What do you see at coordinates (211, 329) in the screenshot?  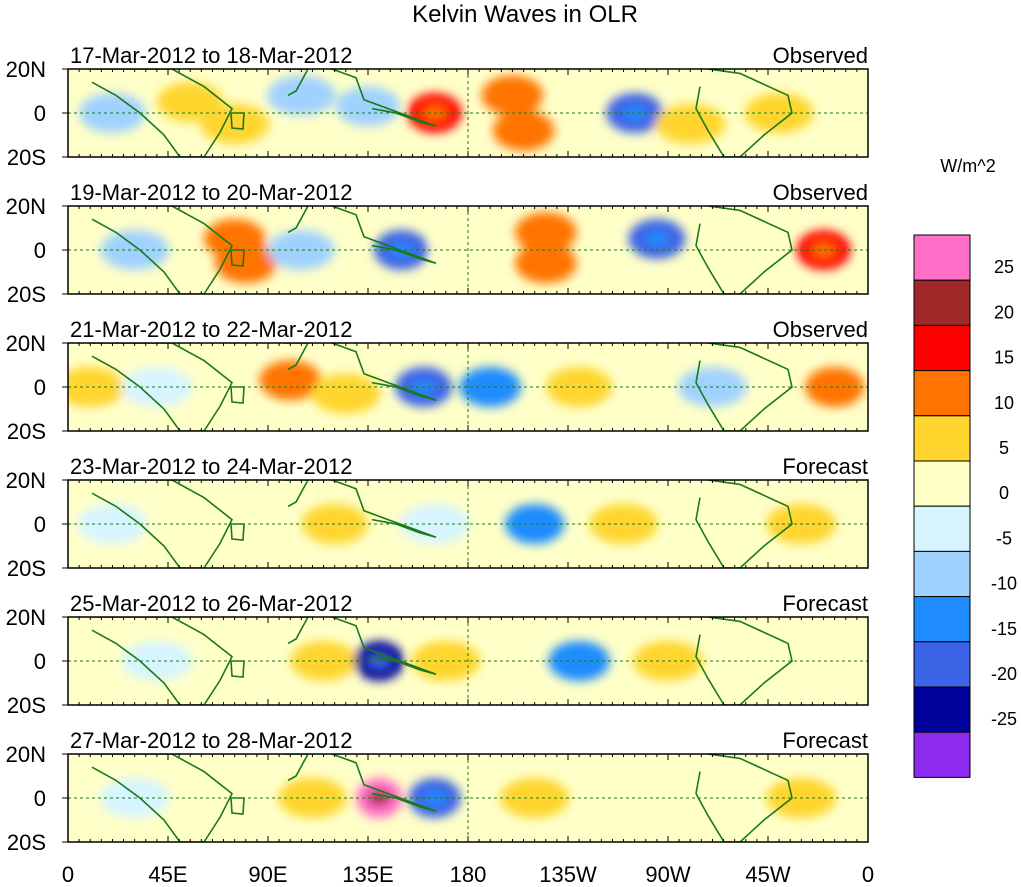 I see `panel-date-range: 21-Mar-2012 to 22-Mar-2012` at bounding box center [211, 329].